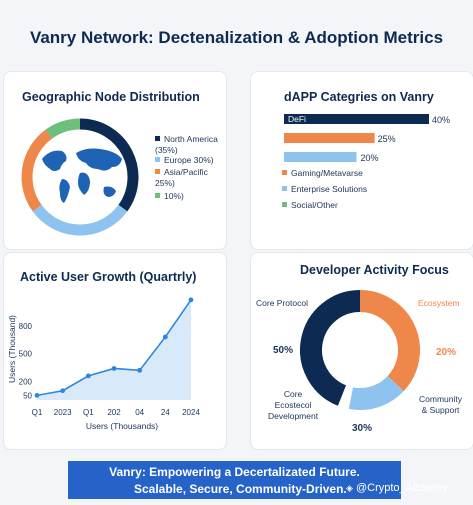 This screenshot has width=473, height=505. Describe the element at coordinates (114, 412) in the screenshot. I see `growth-xtick: 202` at that location.